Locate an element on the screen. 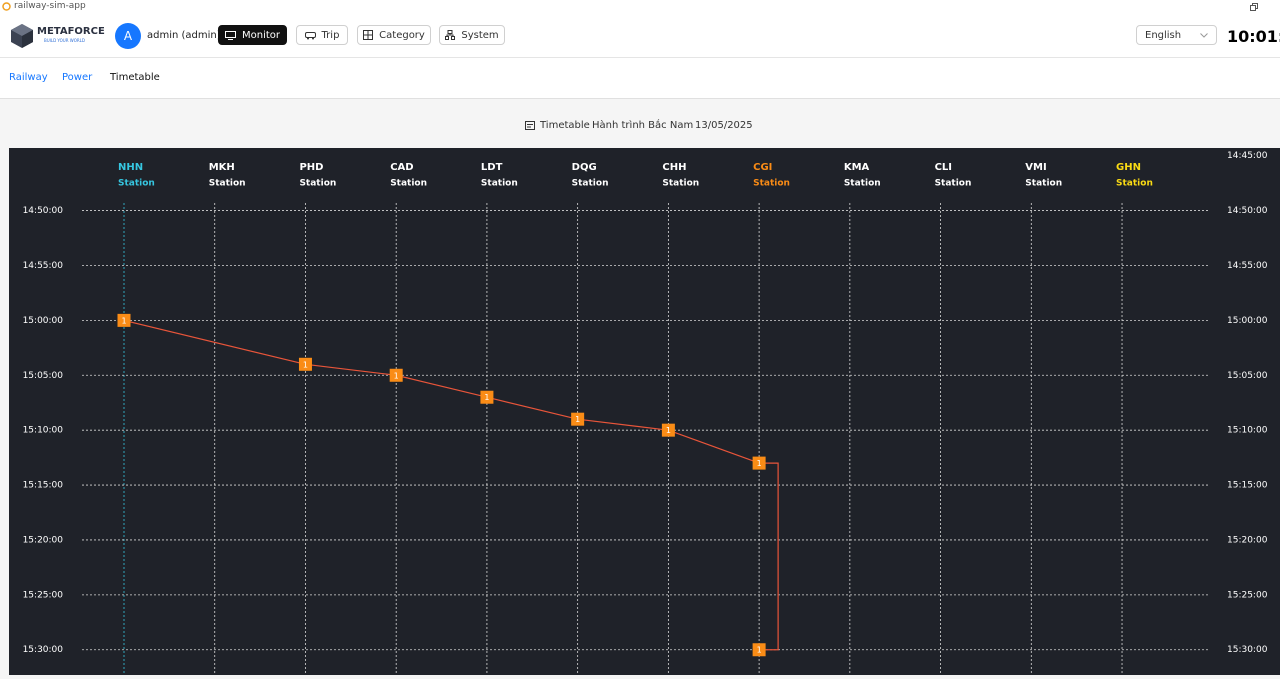 This screenshot has width=1280, height=679. user-name: admin (admin) is located at coordinates (184, 35).